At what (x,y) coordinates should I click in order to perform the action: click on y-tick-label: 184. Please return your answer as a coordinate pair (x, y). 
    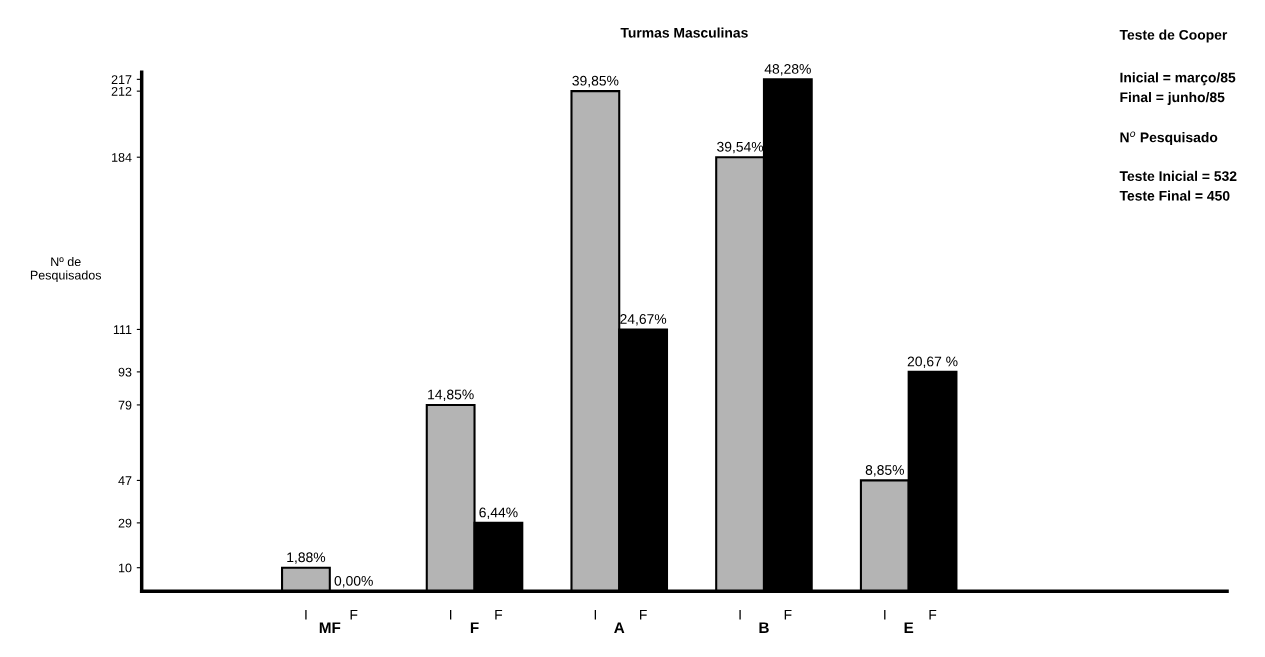
    Looking at the image, I should click on (122, 157).